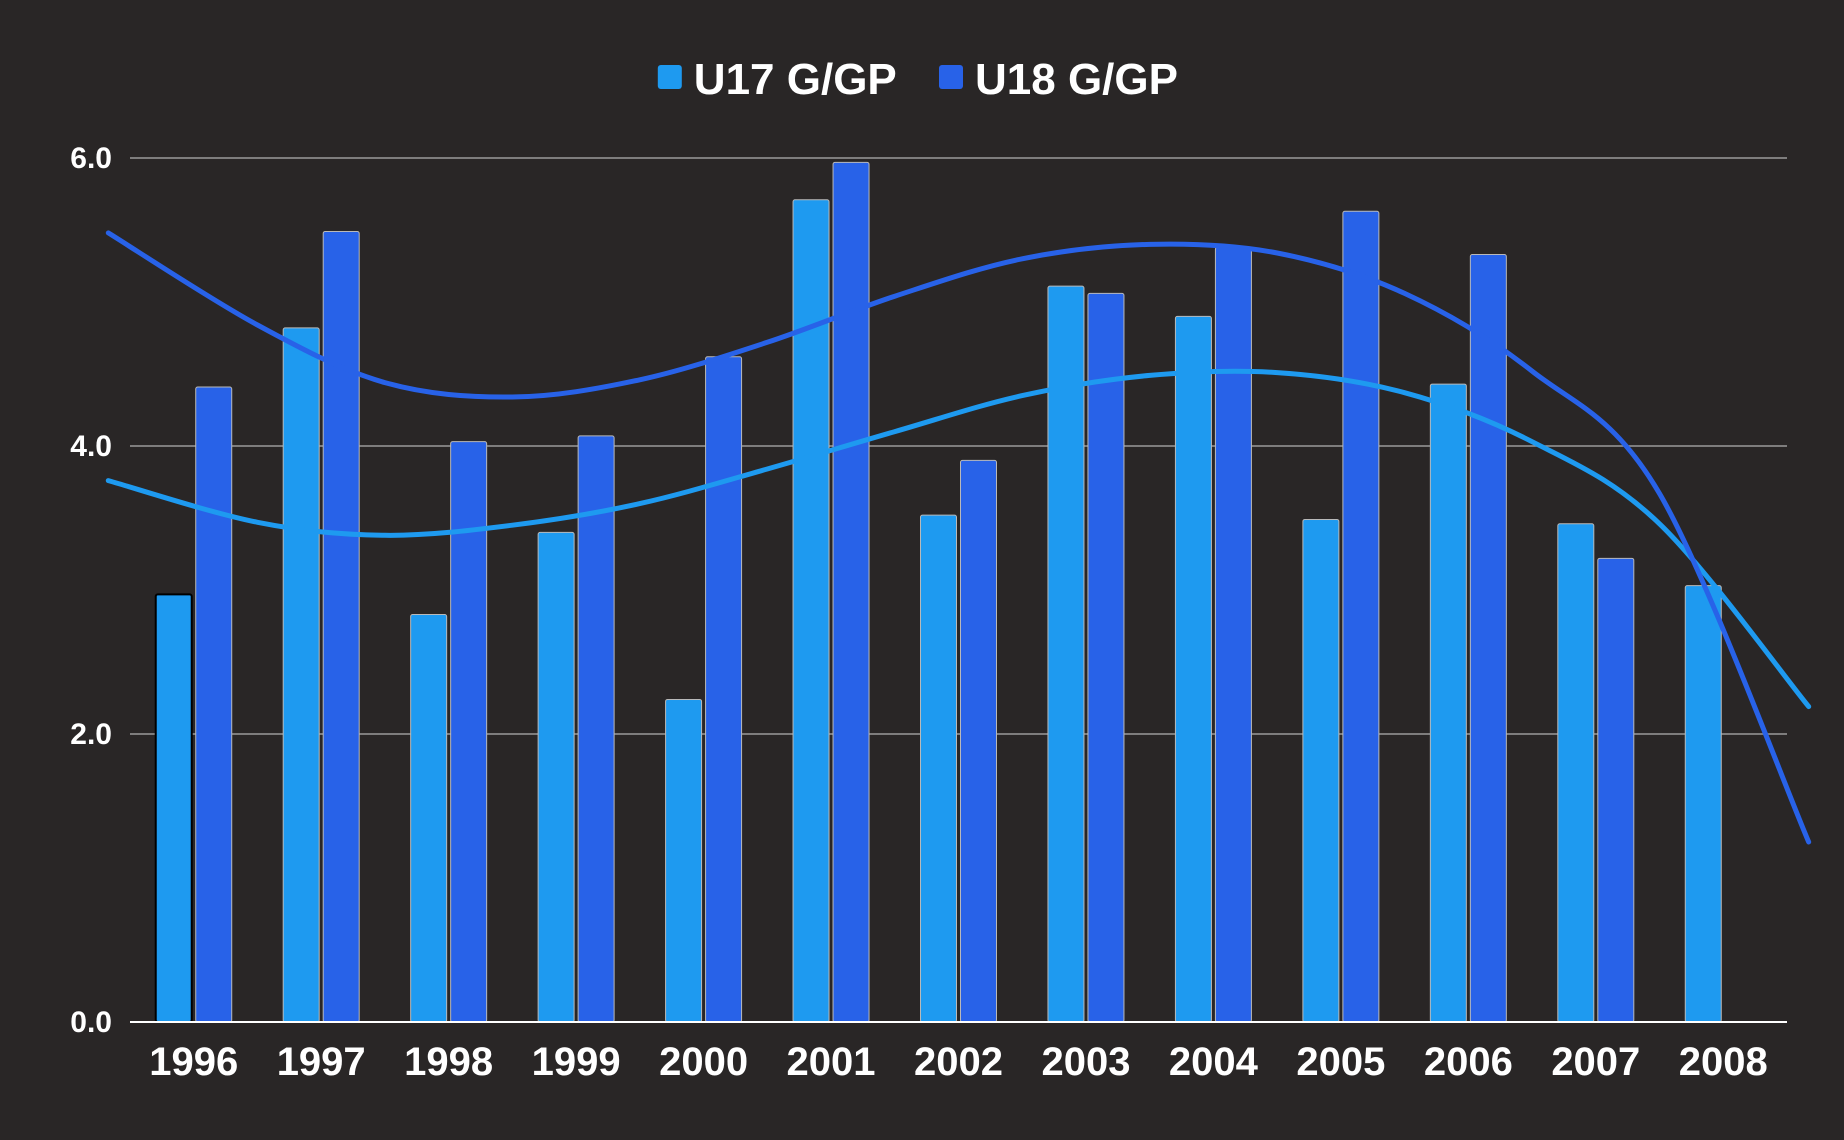  Describe the element at coordinates (1723, 1062) in the screenshot. I see `x-tick-label-2008: 2008` at that location.